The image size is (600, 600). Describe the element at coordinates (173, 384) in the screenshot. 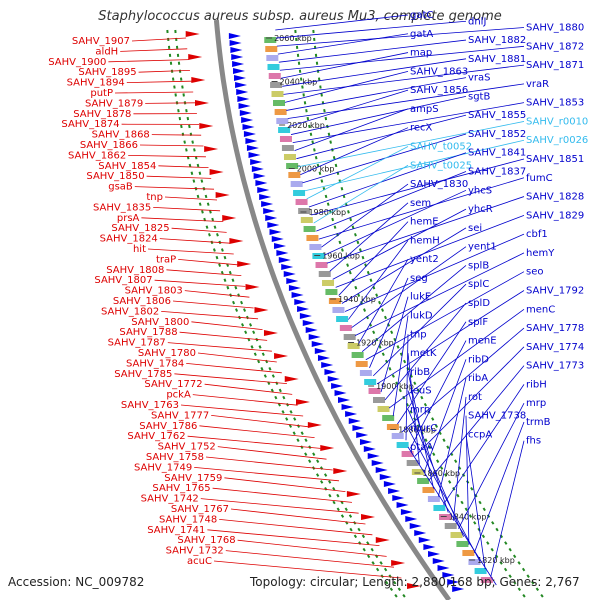

I see `left-gene-label: SAHV_1772` at that location.